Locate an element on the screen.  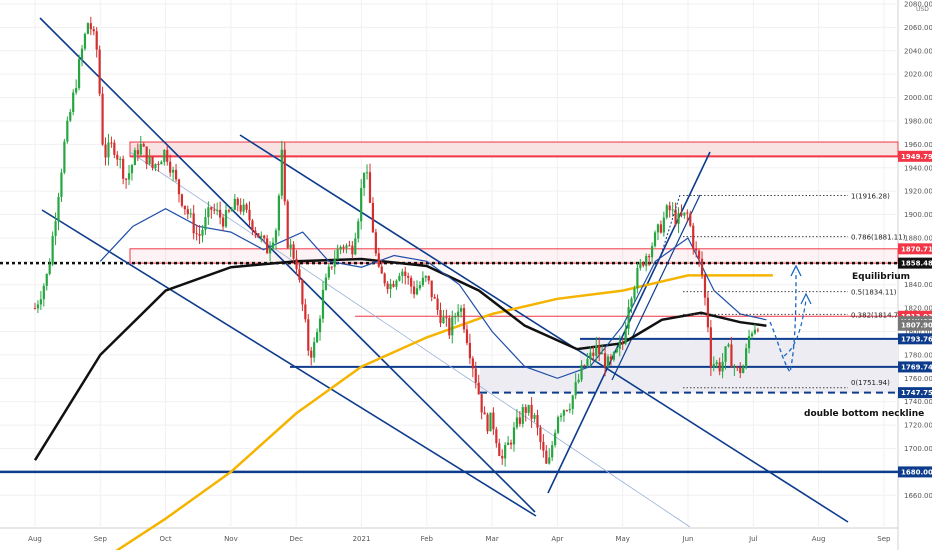
price-tag-box is located at coordinates (915, 367).